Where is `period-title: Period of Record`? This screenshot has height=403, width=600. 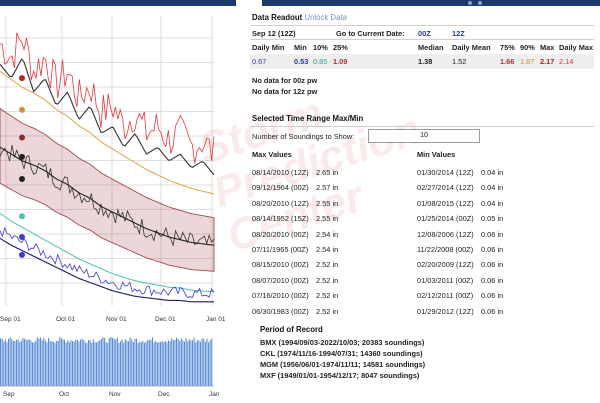 period-title: Period of Record is located at coordinates (291, 329).